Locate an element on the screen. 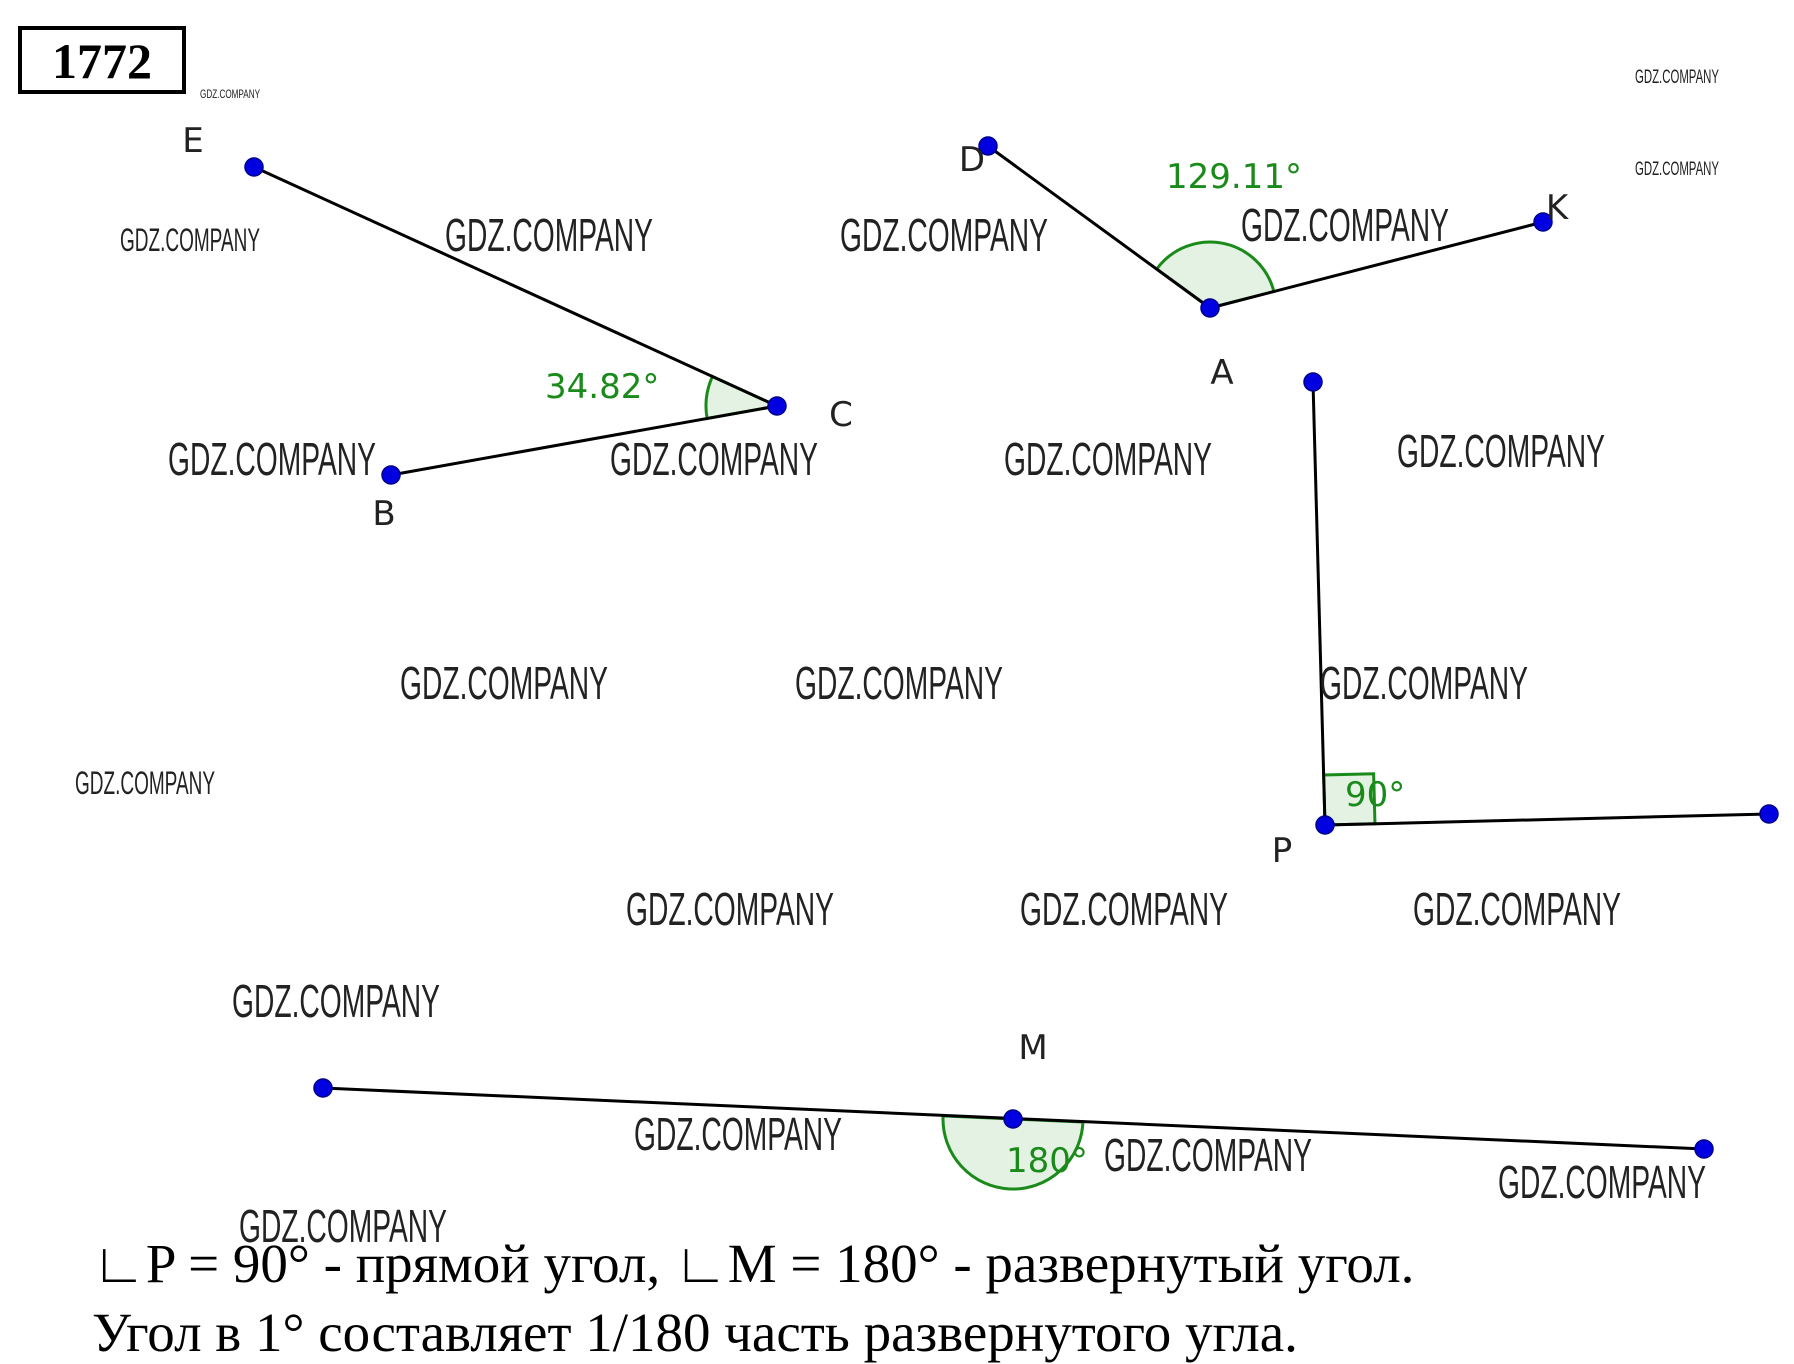  angle-label: 180° is located at coordinates (1047, 1161).